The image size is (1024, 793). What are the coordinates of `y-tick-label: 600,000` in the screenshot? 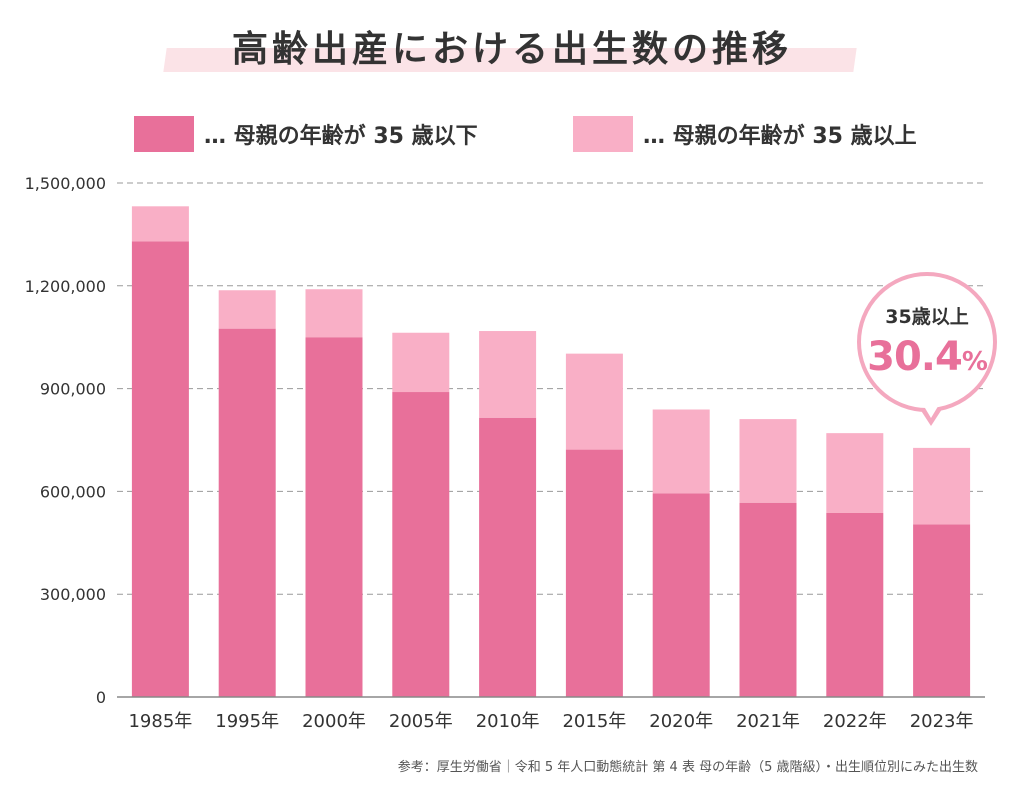 It's located at (73, 491).